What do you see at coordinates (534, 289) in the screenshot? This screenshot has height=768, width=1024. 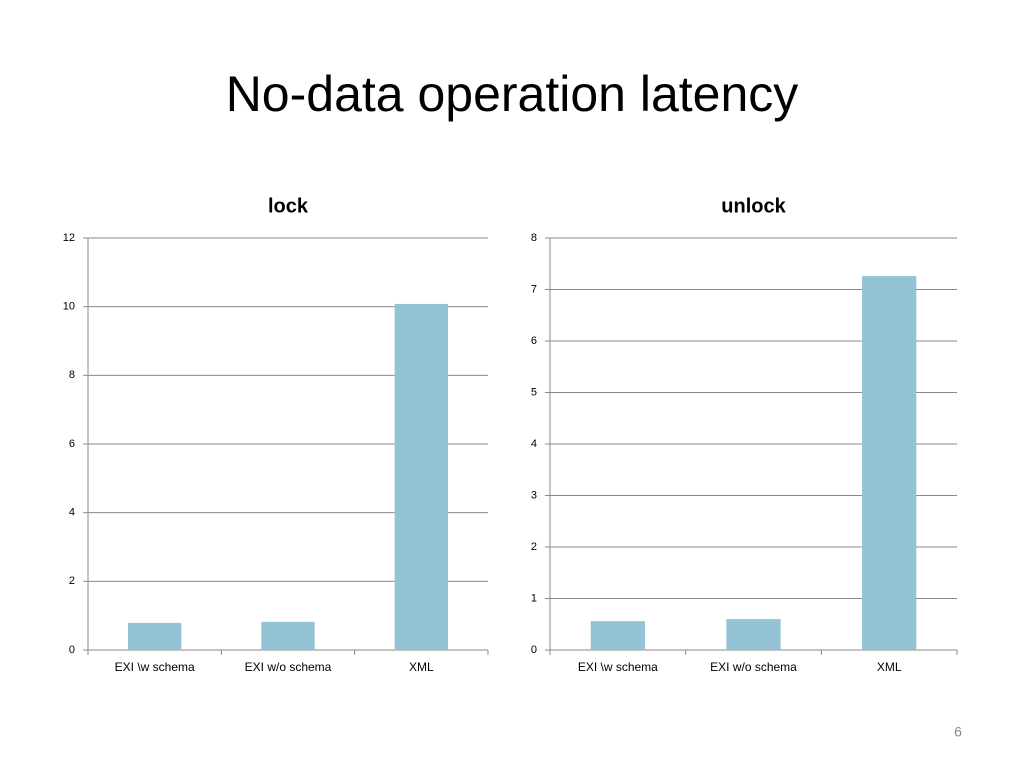 I see `y-tick-label: 7` at bounding box center [534, 289].